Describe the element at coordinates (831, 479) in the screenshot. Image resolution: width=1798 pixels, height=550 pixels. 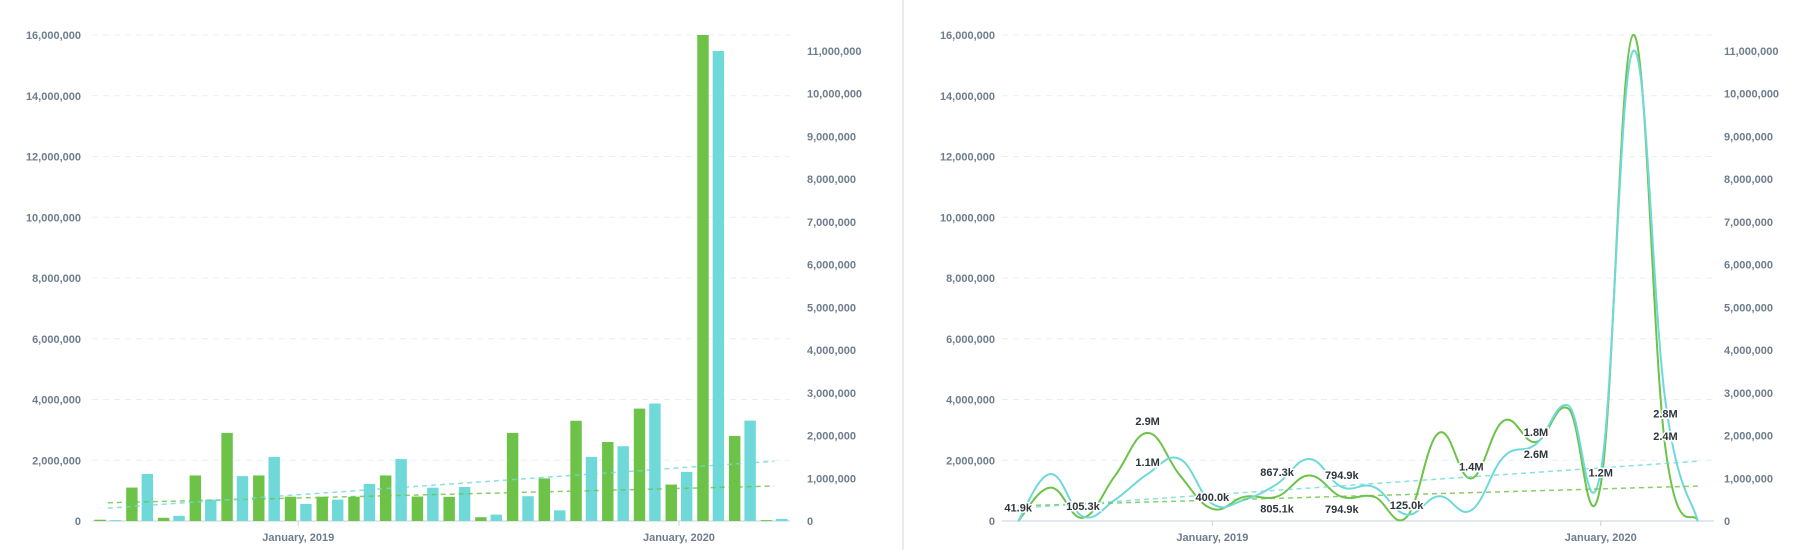
I see `y-right-tick-label: 1,000,000` at that location.